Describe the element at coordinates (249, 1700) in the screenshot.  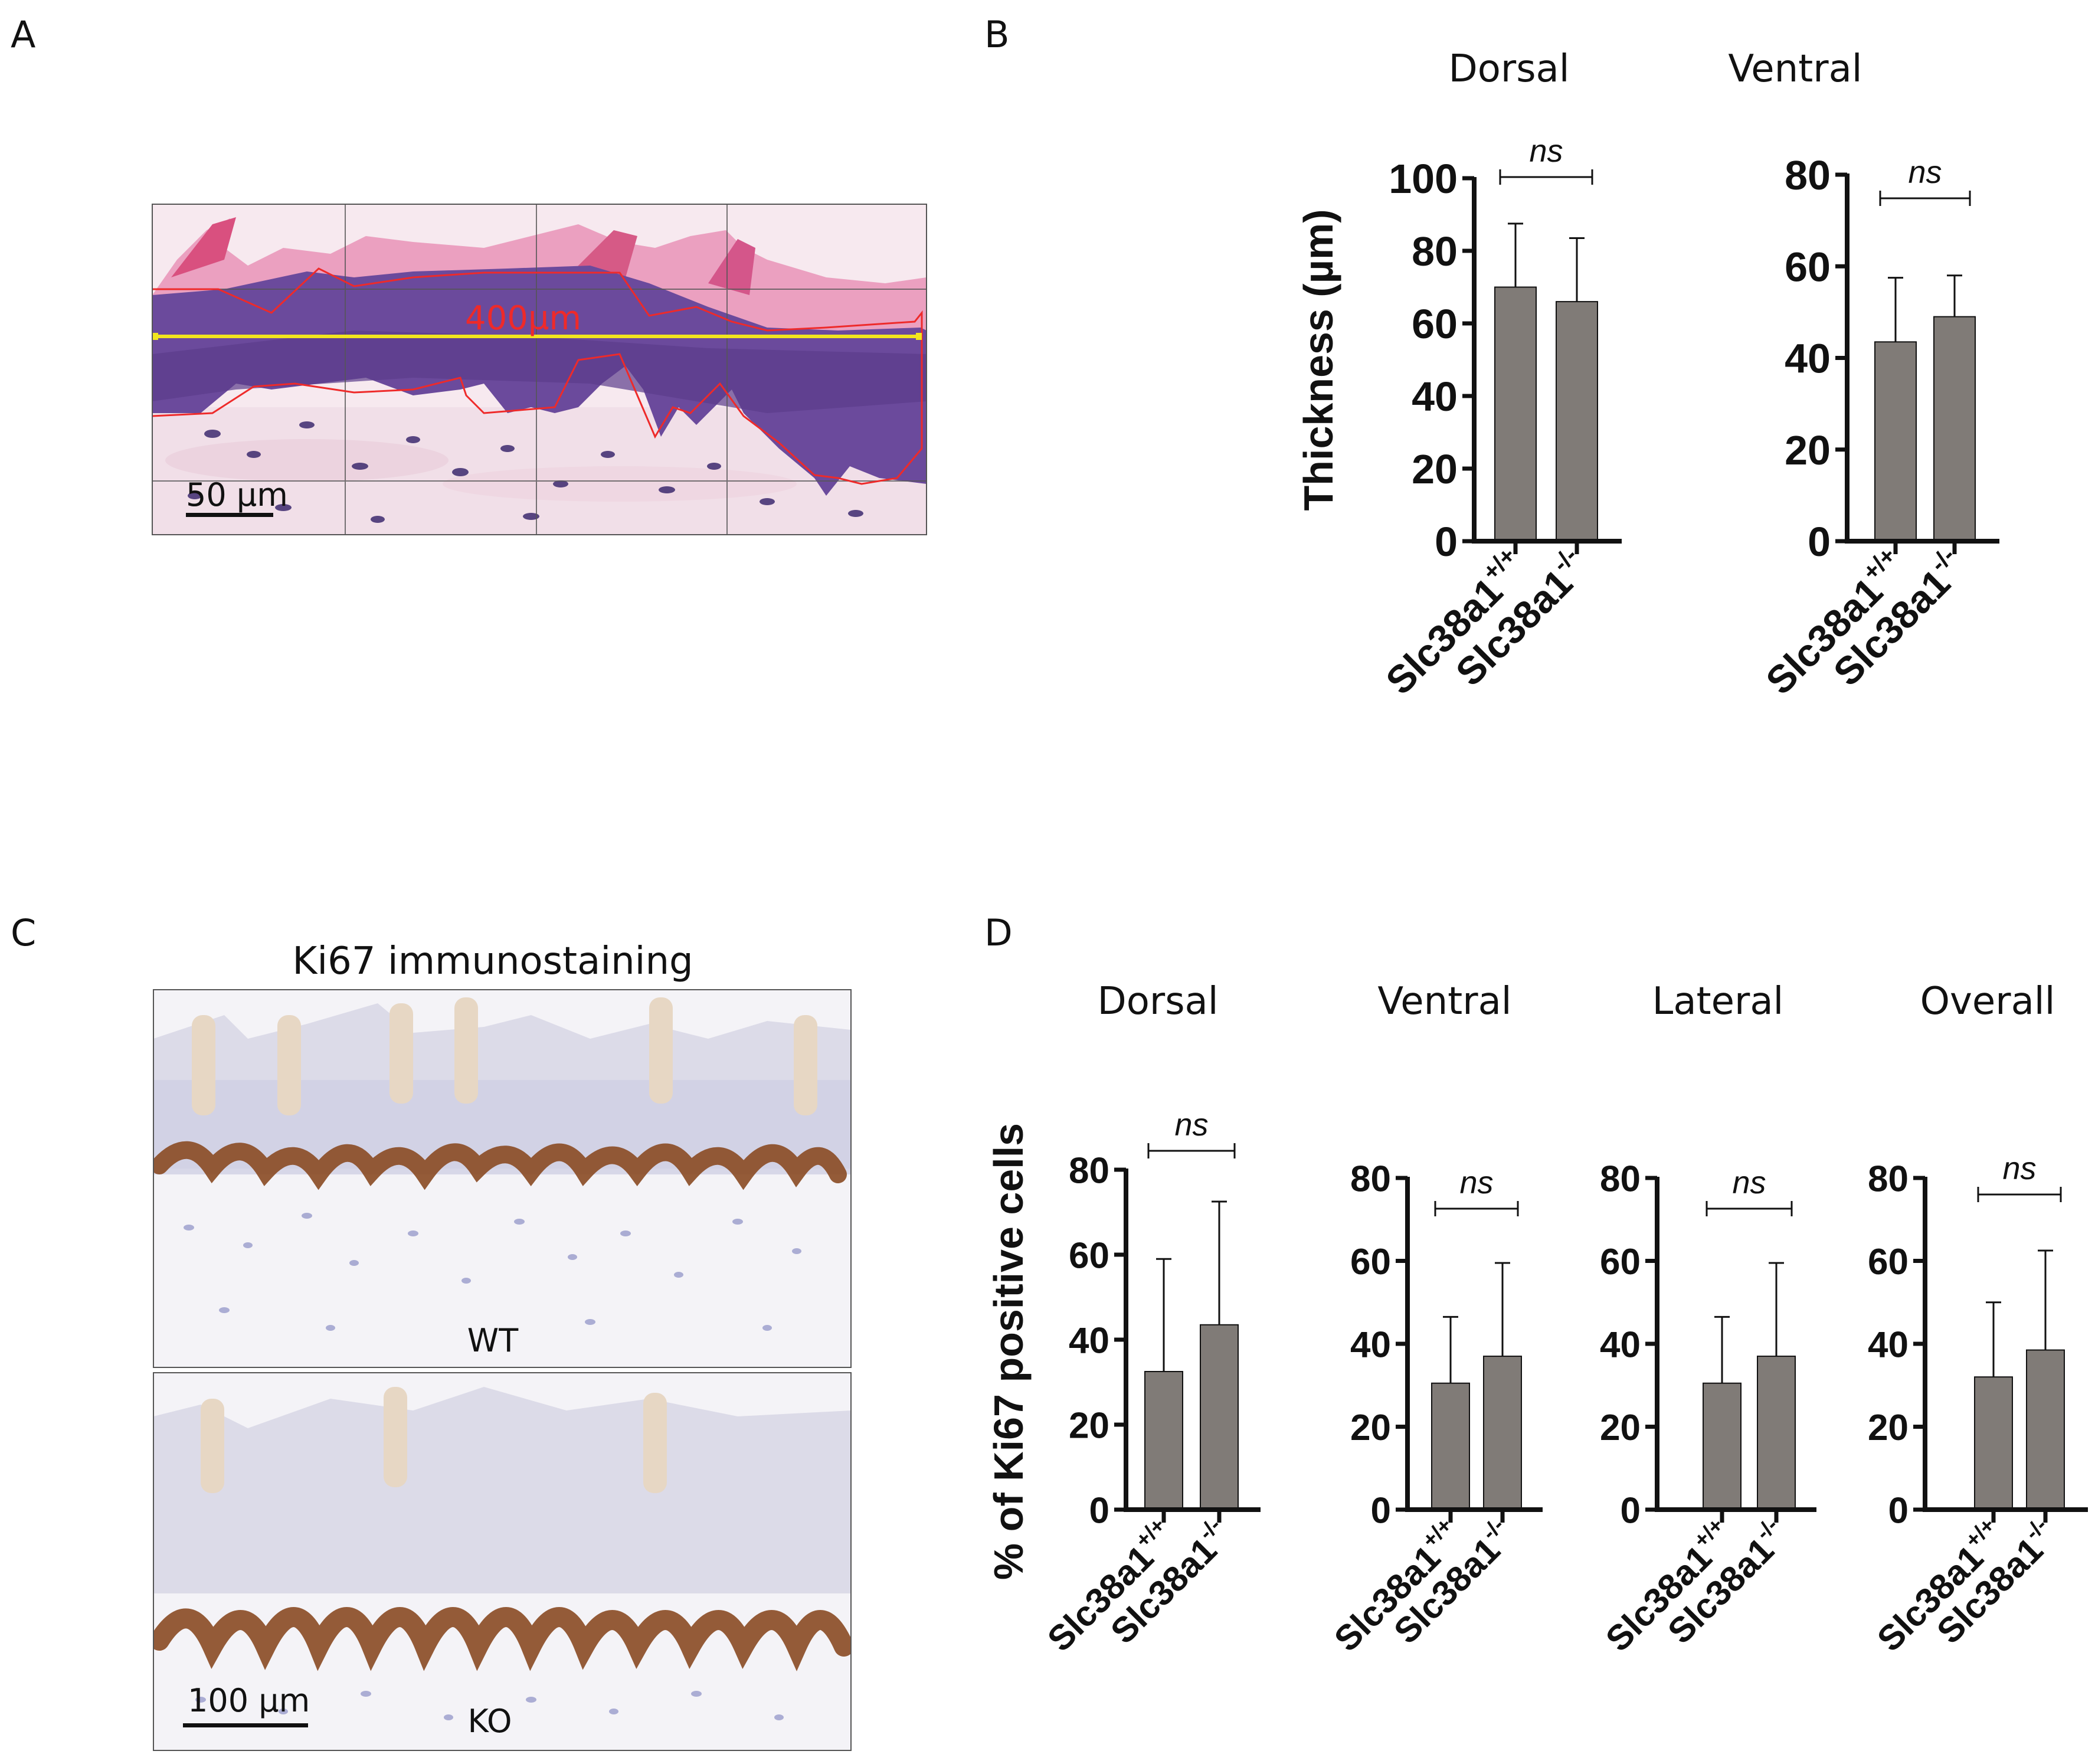
I see `panel-c-scale-label: 100 µm` at that location.